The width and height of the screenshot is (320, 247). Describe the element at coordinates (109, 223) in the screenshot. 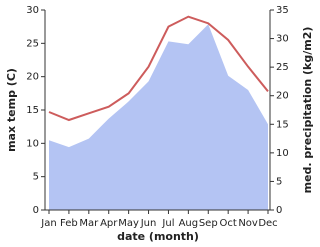

I see `x-tick-label: Apr` at that location.